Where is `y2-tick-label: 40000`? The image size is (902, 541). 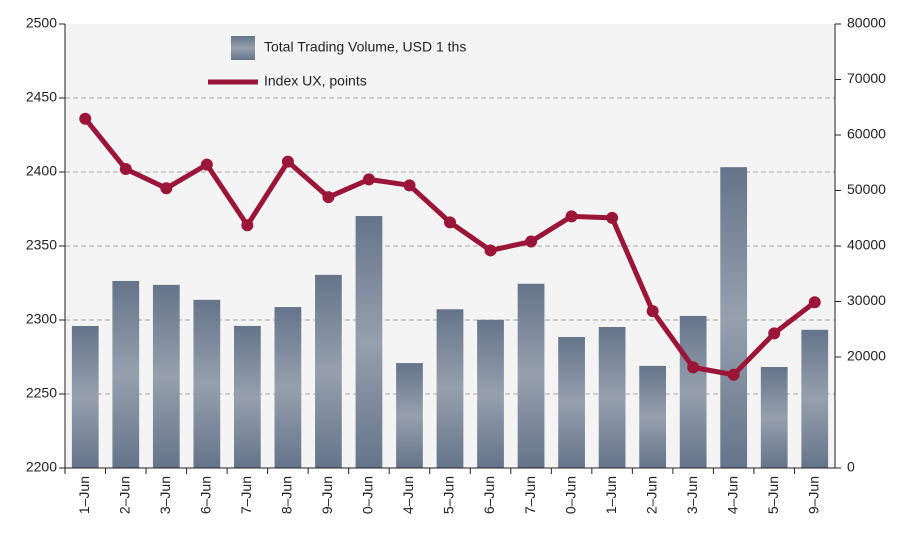
y2-tick-label: 40000 is located at coordinates (866, 245).